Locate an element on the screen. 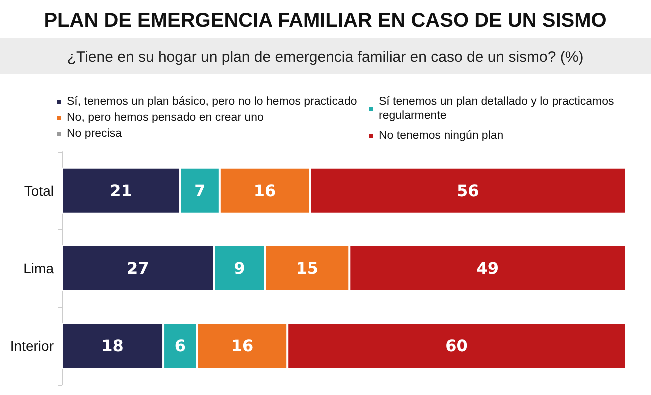 Image resolution: width=651 pixels, height=395 pixels. legend-label: No precisa is located at coordinates (95, 134).